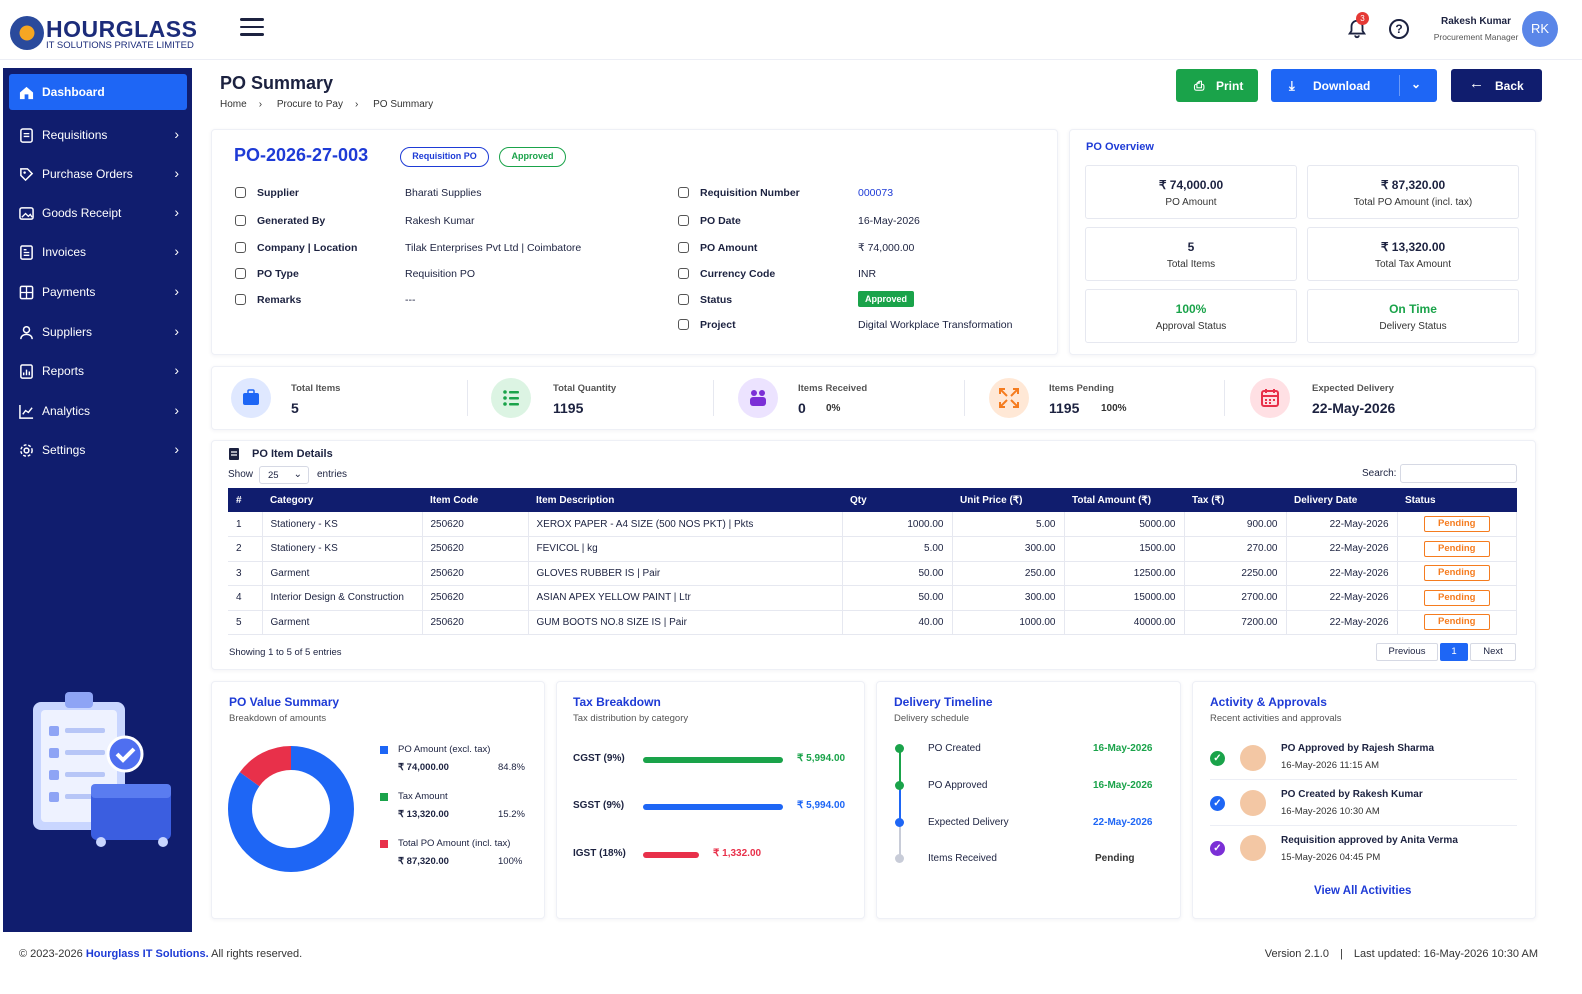 The width and height of the screenshot is (1582, 994). Describe the element at coordinates (750, 193) in the screenshot. I see `detail-label: Requisition Number` at that location.